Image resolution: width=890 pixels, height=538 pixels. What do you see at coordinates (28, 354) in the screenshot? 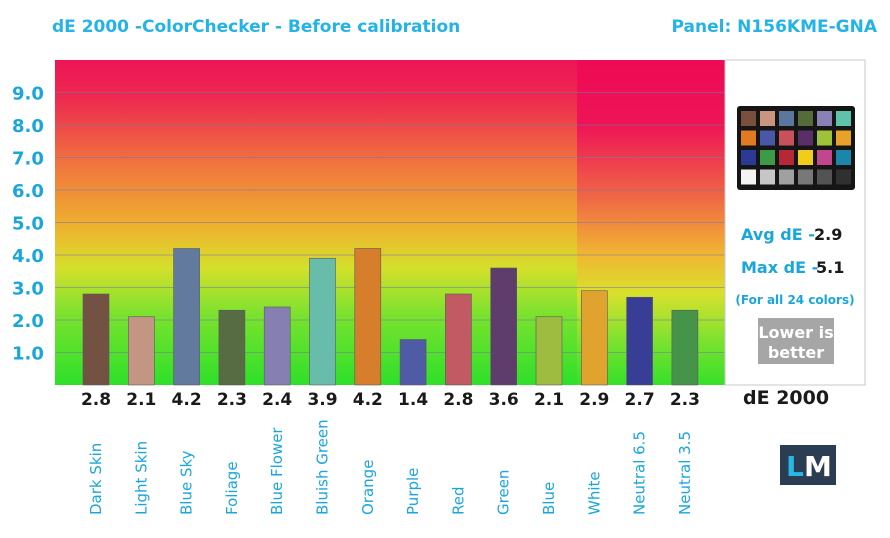
I see `y-tick-label: 1.0` at bounding box center [28, 354].